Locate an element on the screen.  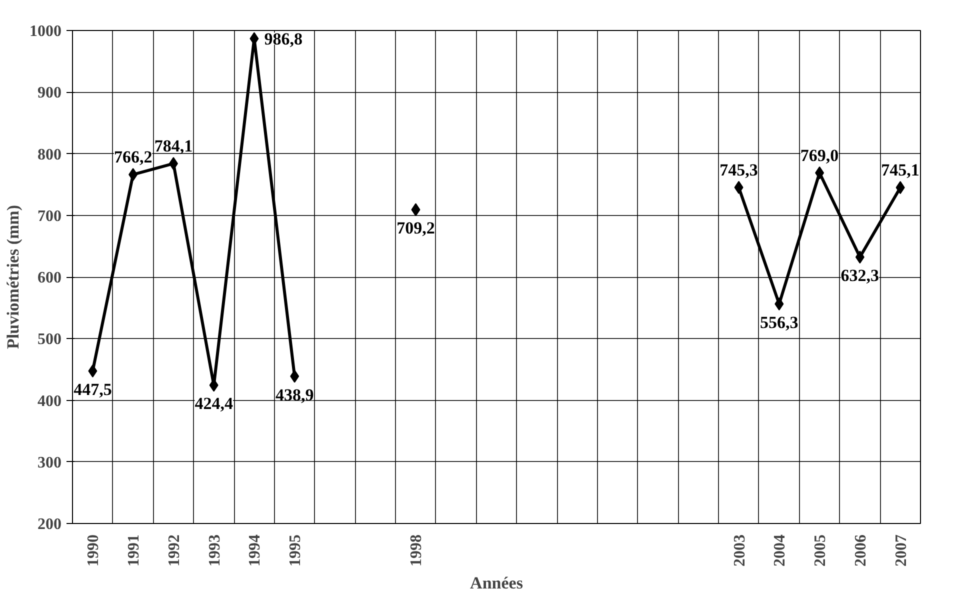
x-tick-label: 2007 is located at coordinates (901, 550).